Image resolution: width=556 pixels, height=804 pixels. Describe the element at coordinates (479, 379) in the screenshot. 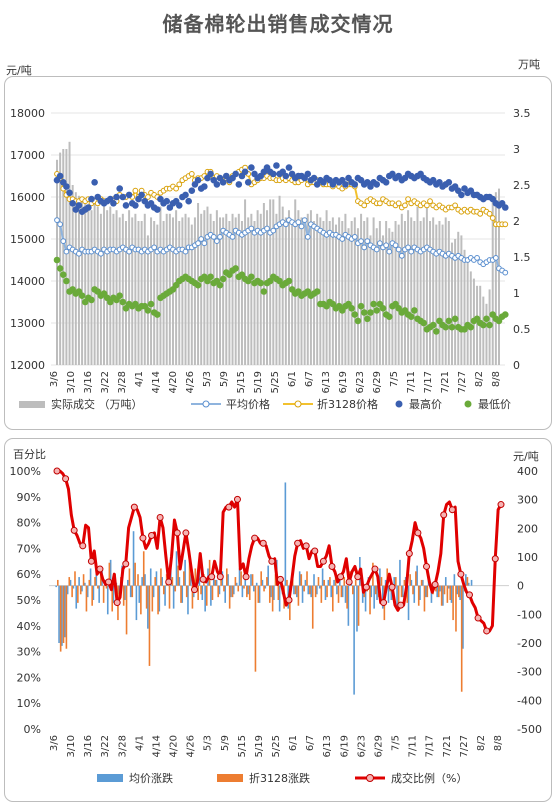

I see `x-tick-label: 8/2` at that location.